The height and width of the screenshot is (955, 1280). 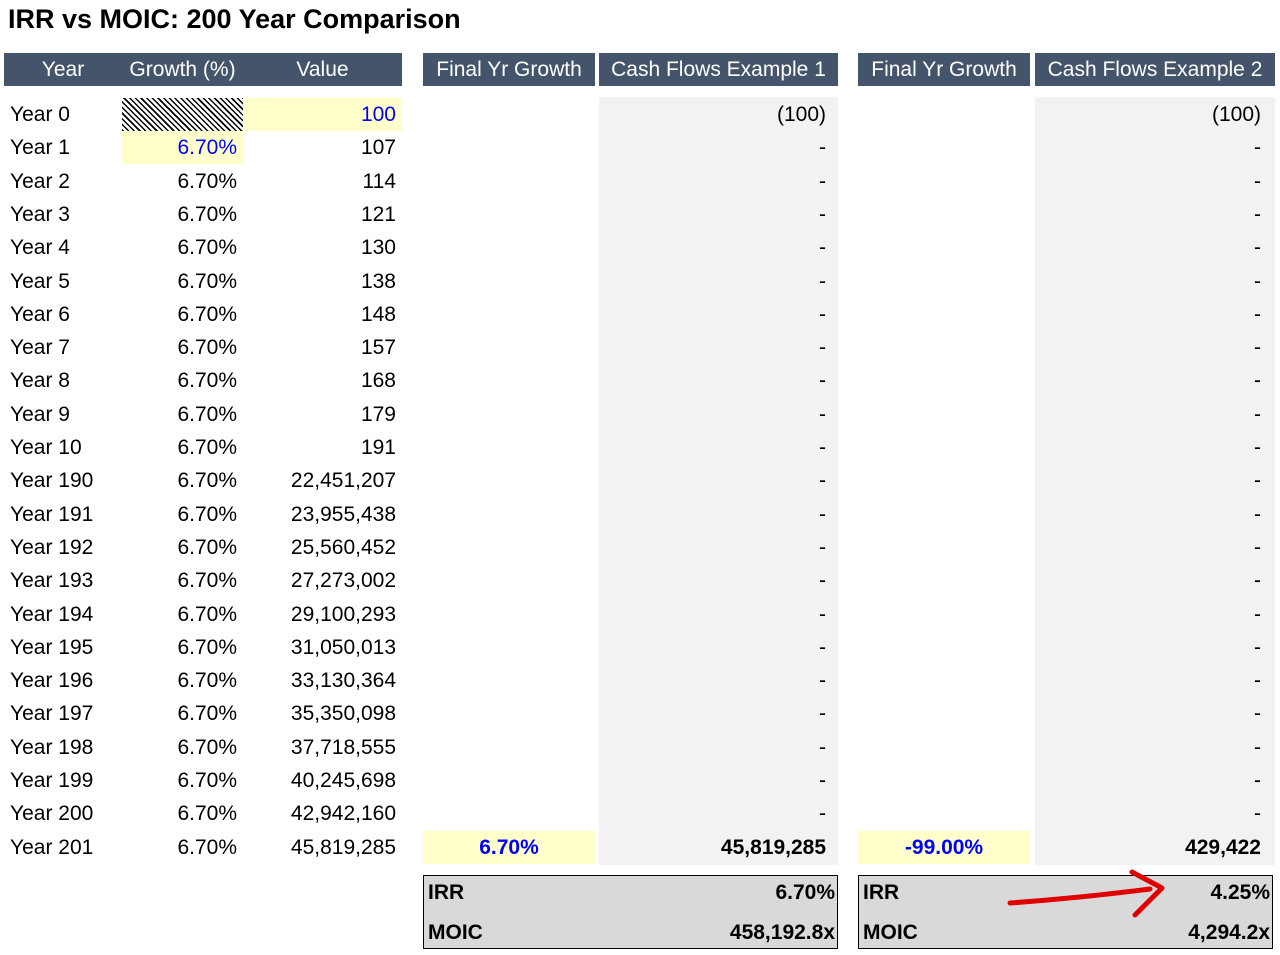 What do you see at coordinates (343, 681) in the screenshot?
I see `table-cell: 33,130,364` at bounding box center [343, 681].